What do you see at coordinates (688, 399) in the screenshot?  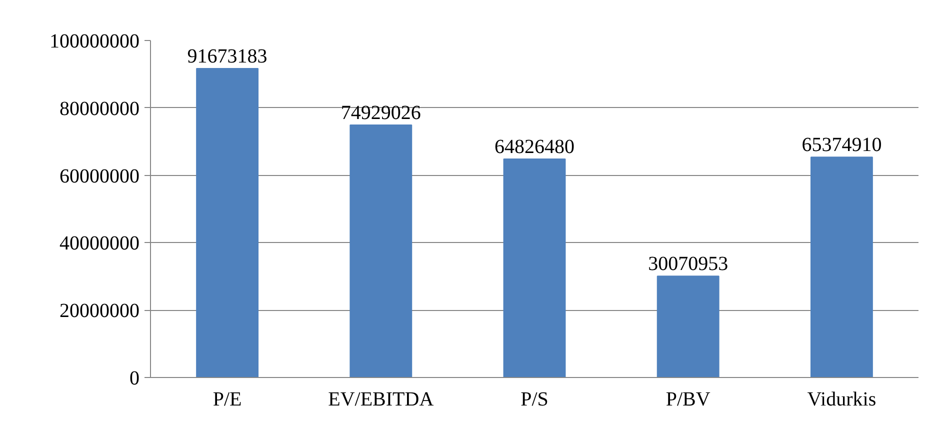 I see `x-tick-label: P/BV` at bounding box center [688, 399].